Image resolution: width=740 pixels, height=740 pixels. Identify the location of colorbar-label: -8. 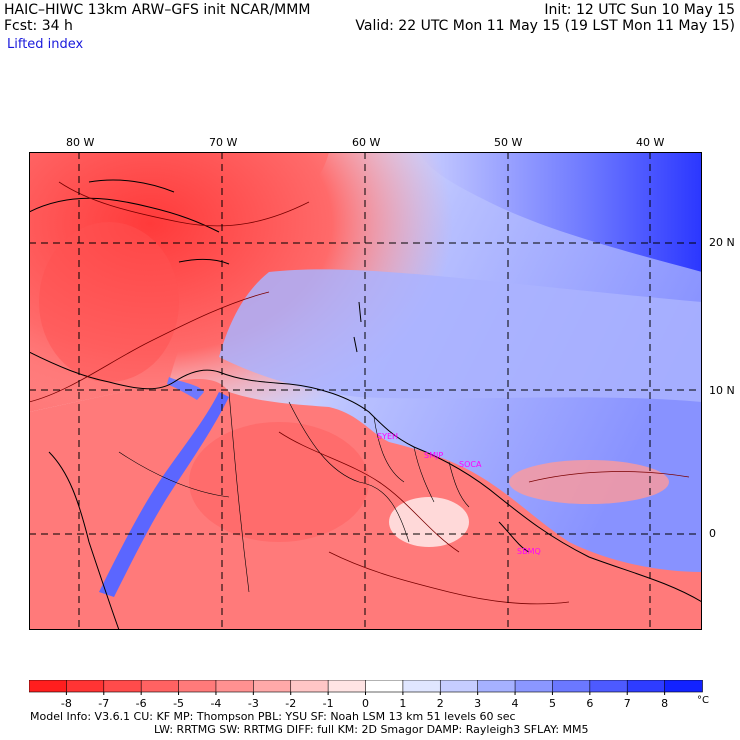
(66, 703).